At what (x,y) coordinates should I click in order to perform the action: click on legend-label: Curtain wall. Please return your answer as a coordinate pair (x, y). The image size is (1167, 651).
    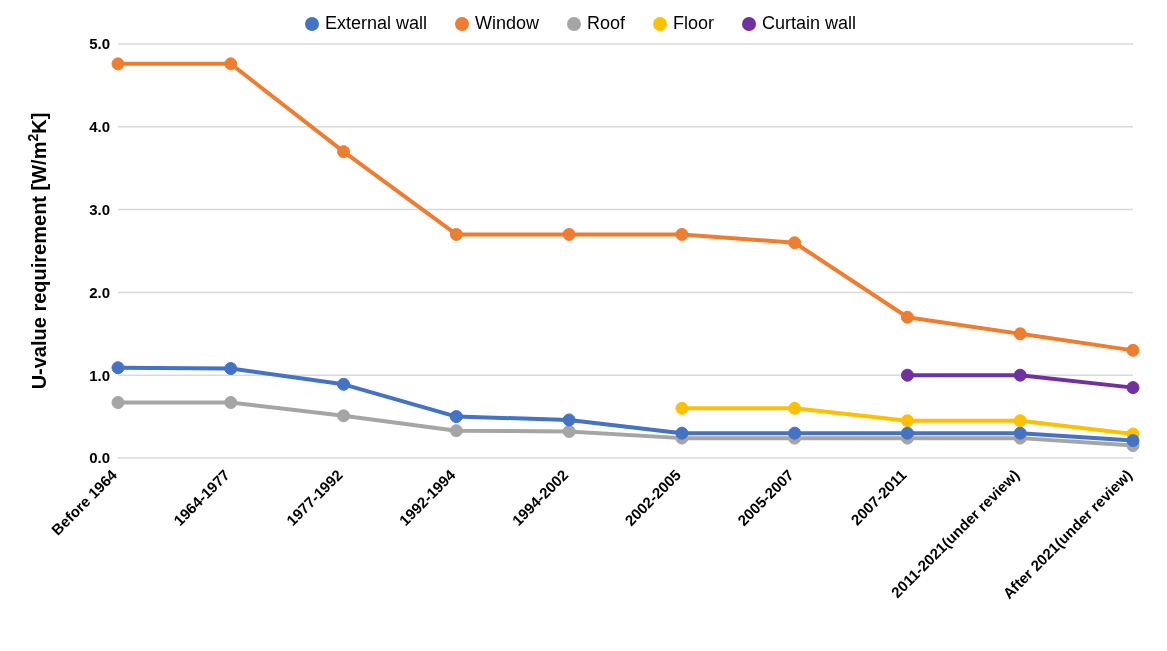
    Looking at the image, I should click on (809, 23).